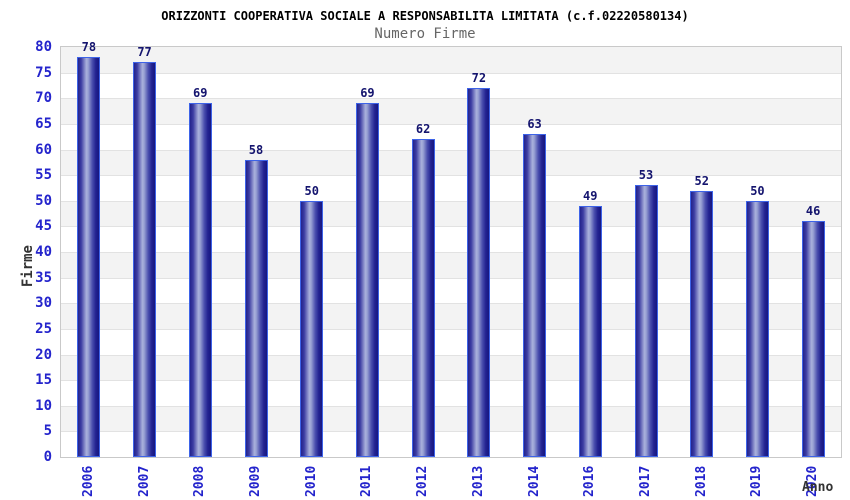 The height and width of the screenshot is (500, 850). What do you see at coordinates (43, 354) in the screenshot?
I see `y-tick-label: 20` at bounding box center [43, 354].